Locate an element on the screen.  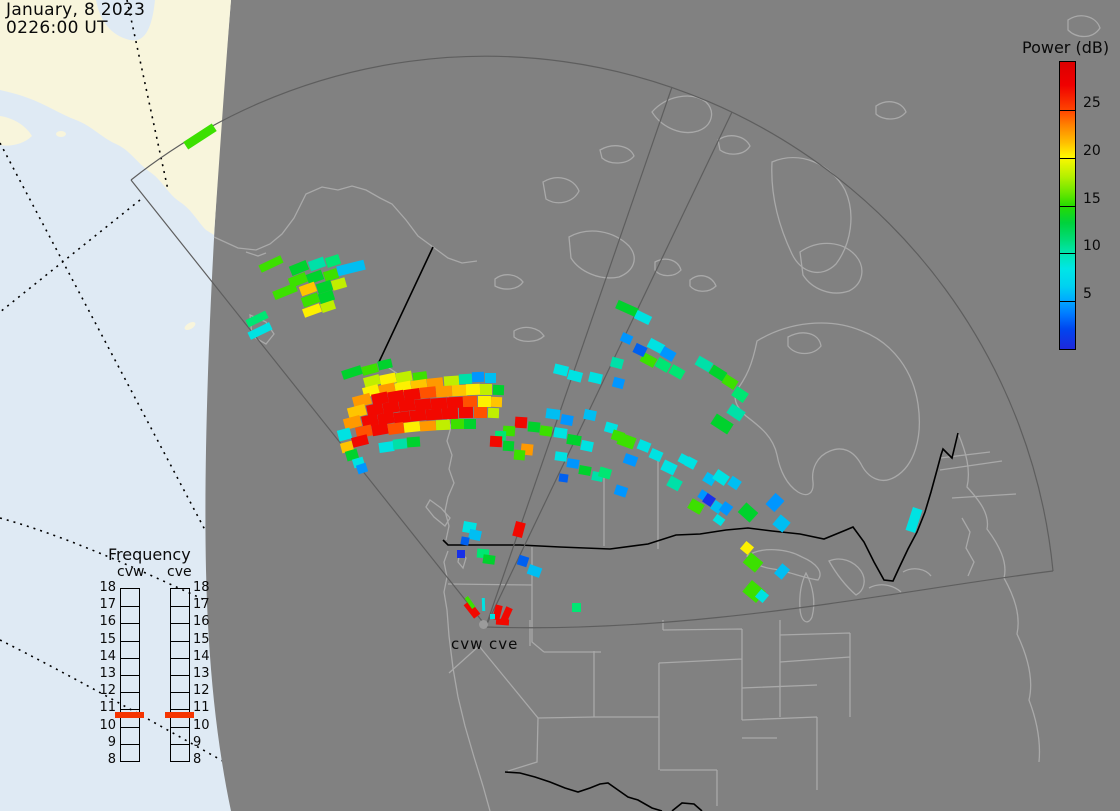
us-canada-border is located at coordinates (700, 507).